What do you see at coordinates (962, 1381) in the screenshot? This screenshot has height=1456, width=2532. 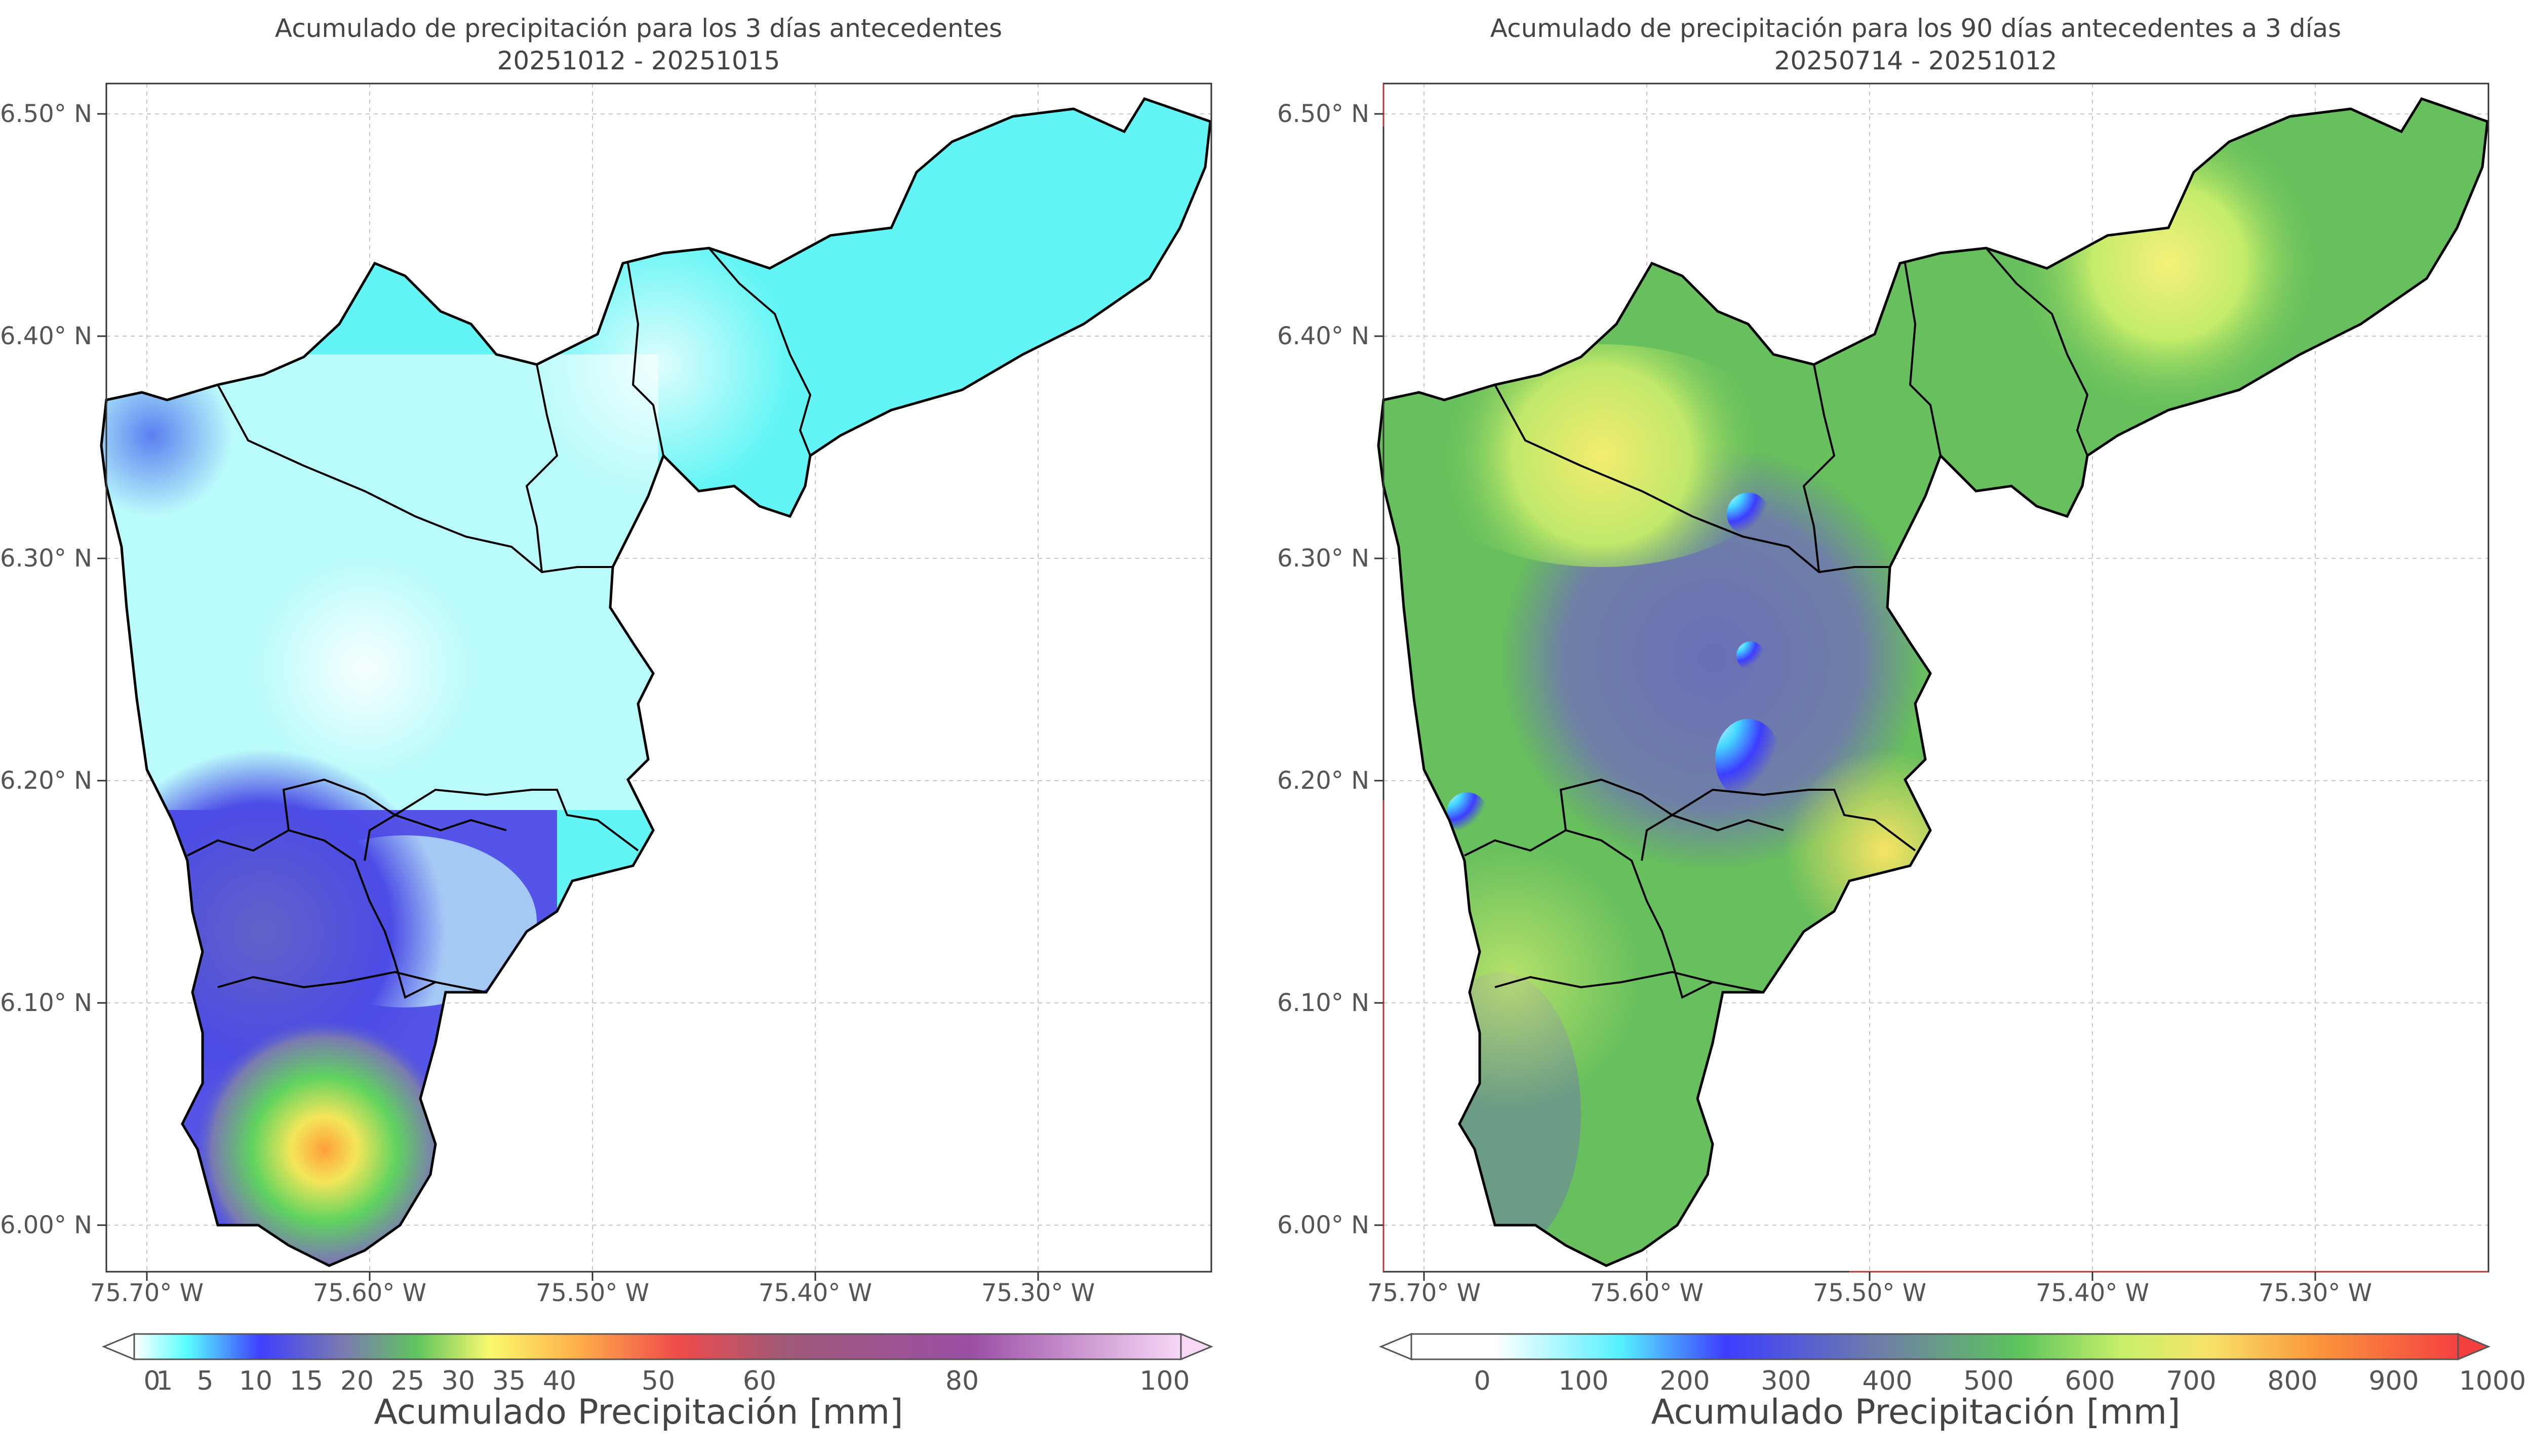 I see `left-cbar-tick: 80` at bounding box center [962, 1381].